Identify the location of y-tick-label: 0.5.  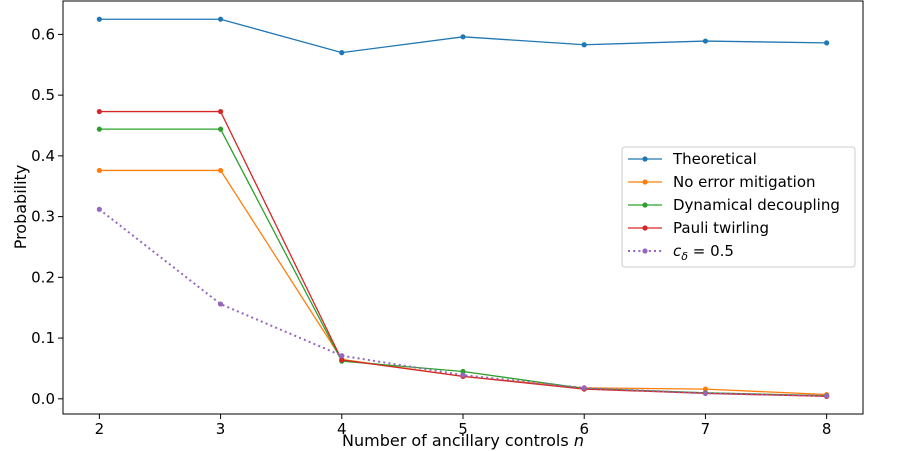
(43, 95).